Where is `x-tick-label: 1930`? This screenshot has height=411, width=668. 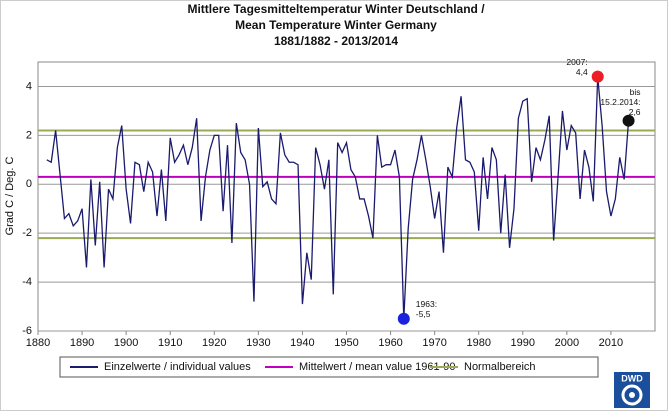 x-tick-label: 1930 is located at coordinates (258, 343).